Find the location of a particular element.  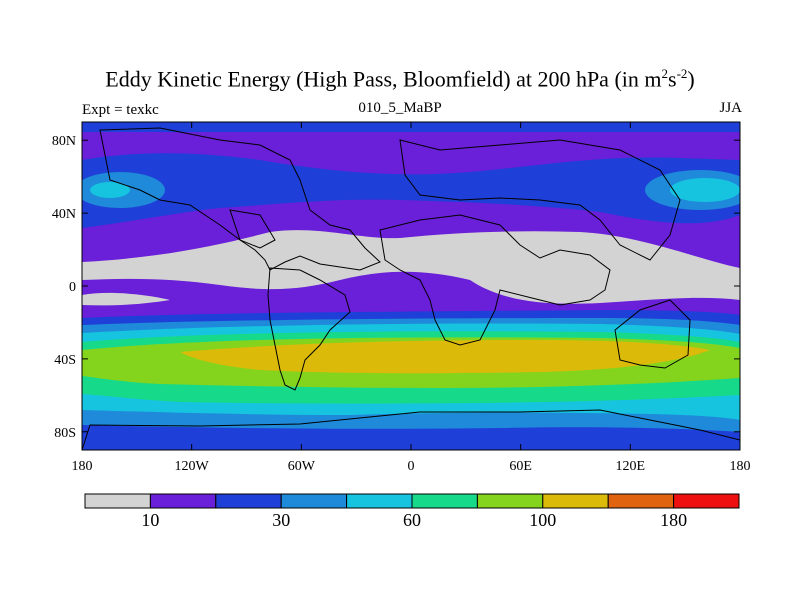

lon-tick-label: 60E is located at coordinates (520, 466).